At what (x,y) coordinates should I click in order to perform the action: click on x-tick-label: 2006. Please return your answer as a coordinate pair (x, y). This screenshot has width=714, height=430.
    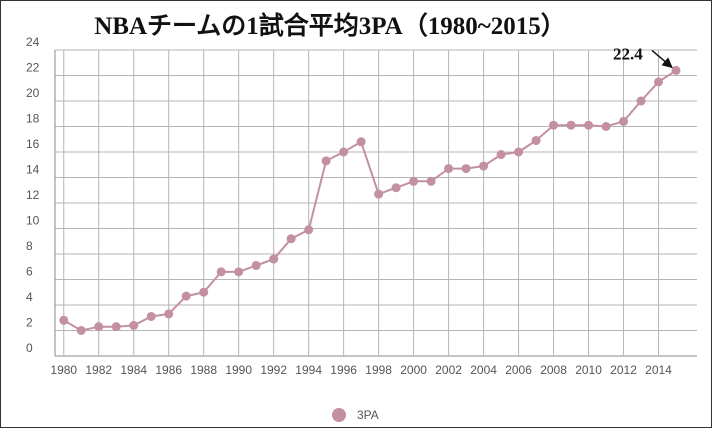
    Looking at the image, I should click on (518, 370).